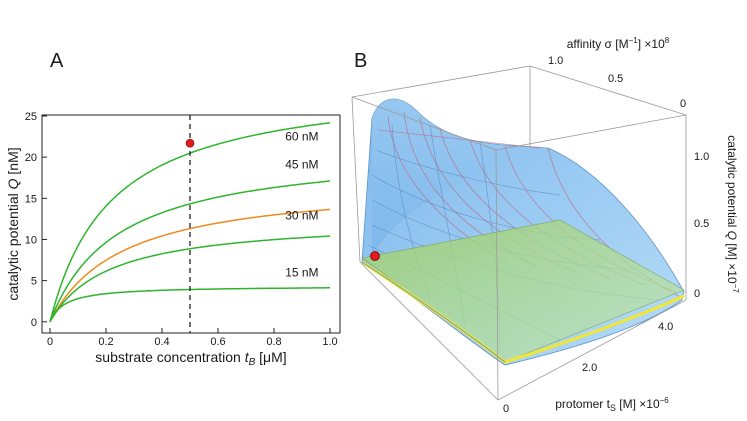 This screenshot has width=747, height=421. Describe the element at coordinates (701, 157) in the screenshot. I see `q-tick-1: 1.0` at that location.